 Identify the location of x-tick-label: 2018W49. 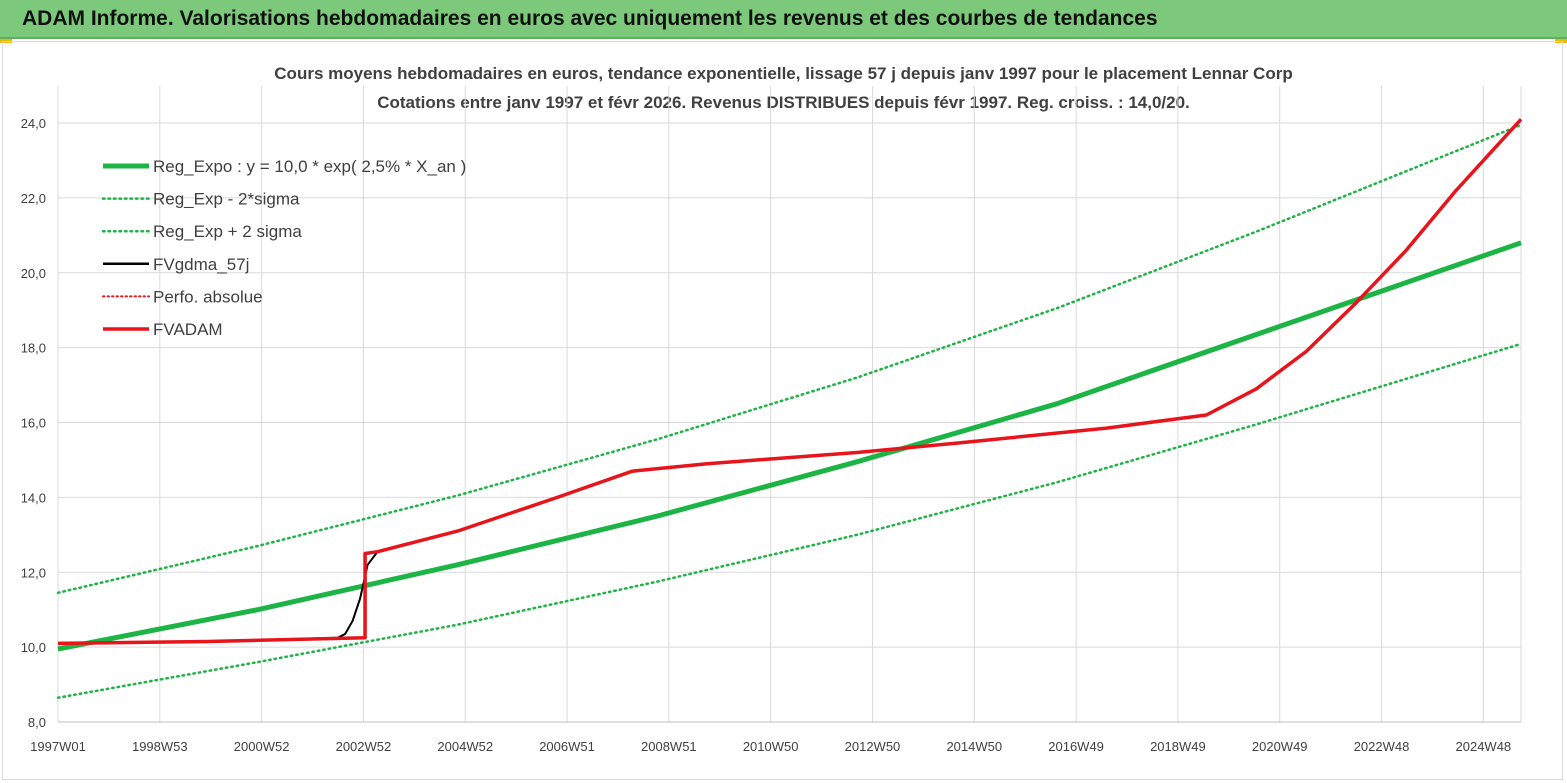
(1178, 746).